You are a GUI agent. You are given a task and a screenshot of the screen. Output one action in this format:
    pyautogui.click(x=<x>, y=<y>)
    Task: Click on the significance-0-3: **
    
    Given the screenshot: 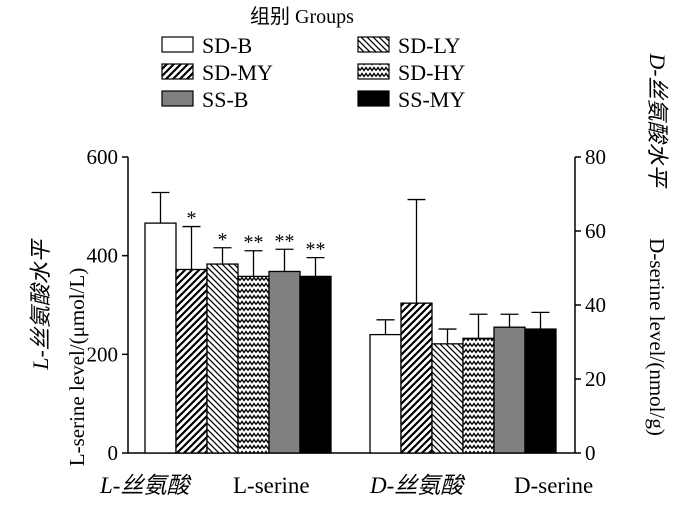 What is the action you would take?
    pyautogui.click(x=254, y=243)
    